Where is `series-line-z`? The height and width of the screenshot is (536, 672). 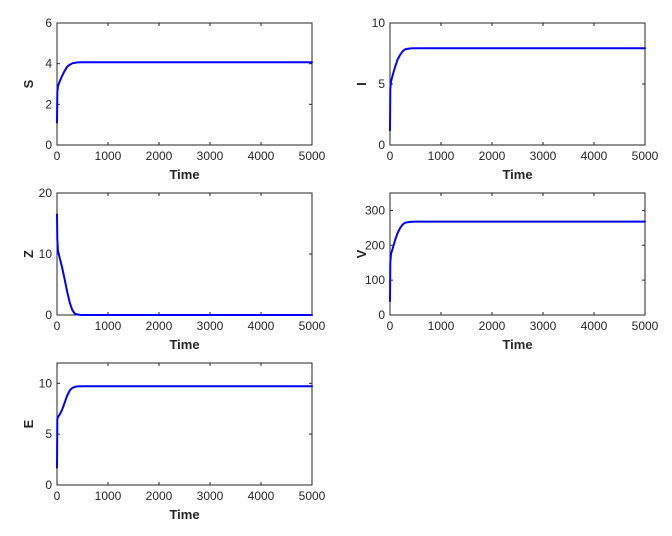
series-line-z is located at coordinates (184, 264).